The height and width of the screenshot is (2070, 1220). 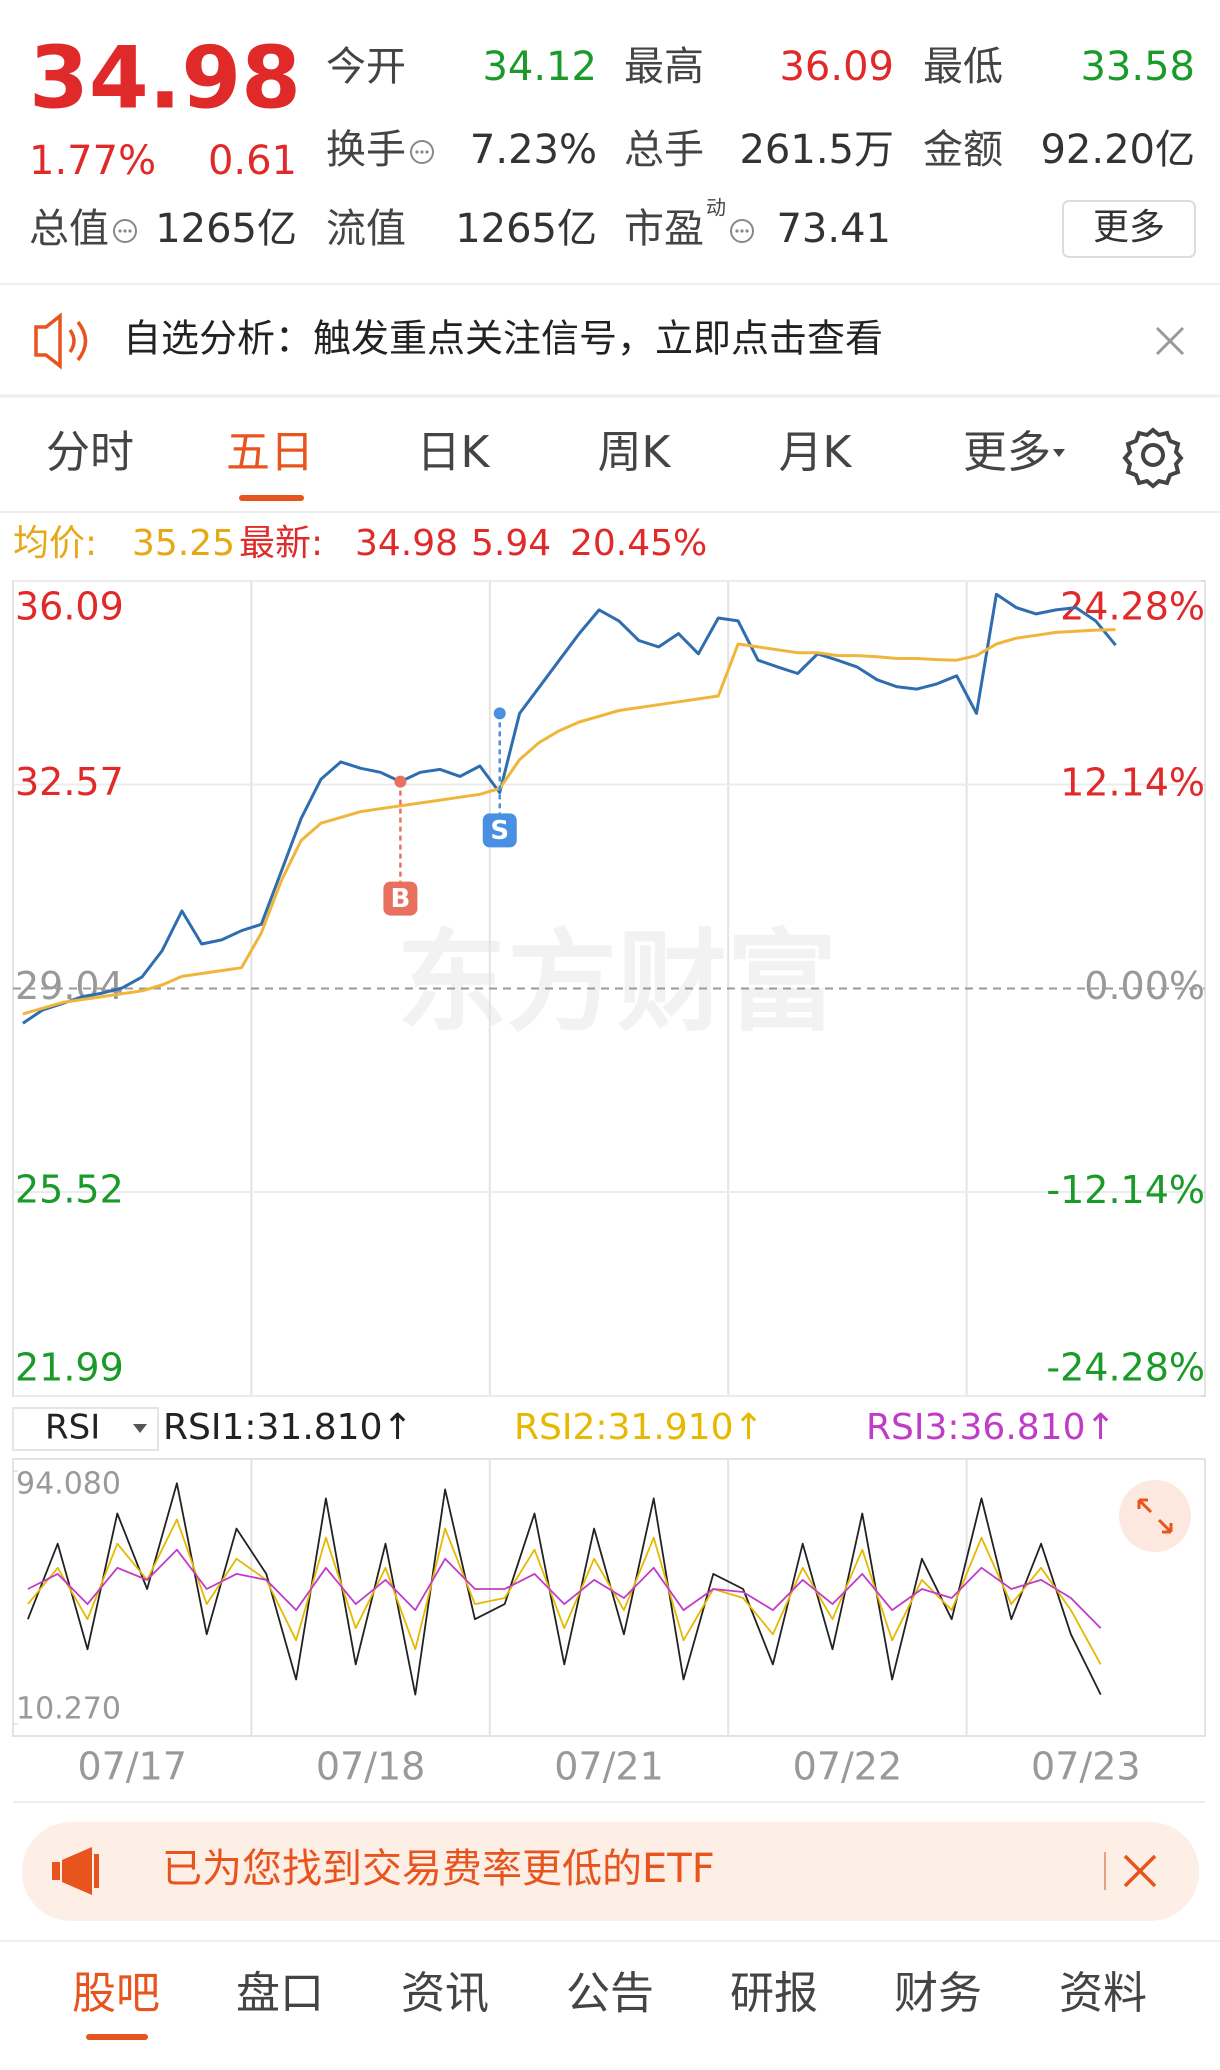 I want to click on tab: 五日, so click(x=270, y=452).